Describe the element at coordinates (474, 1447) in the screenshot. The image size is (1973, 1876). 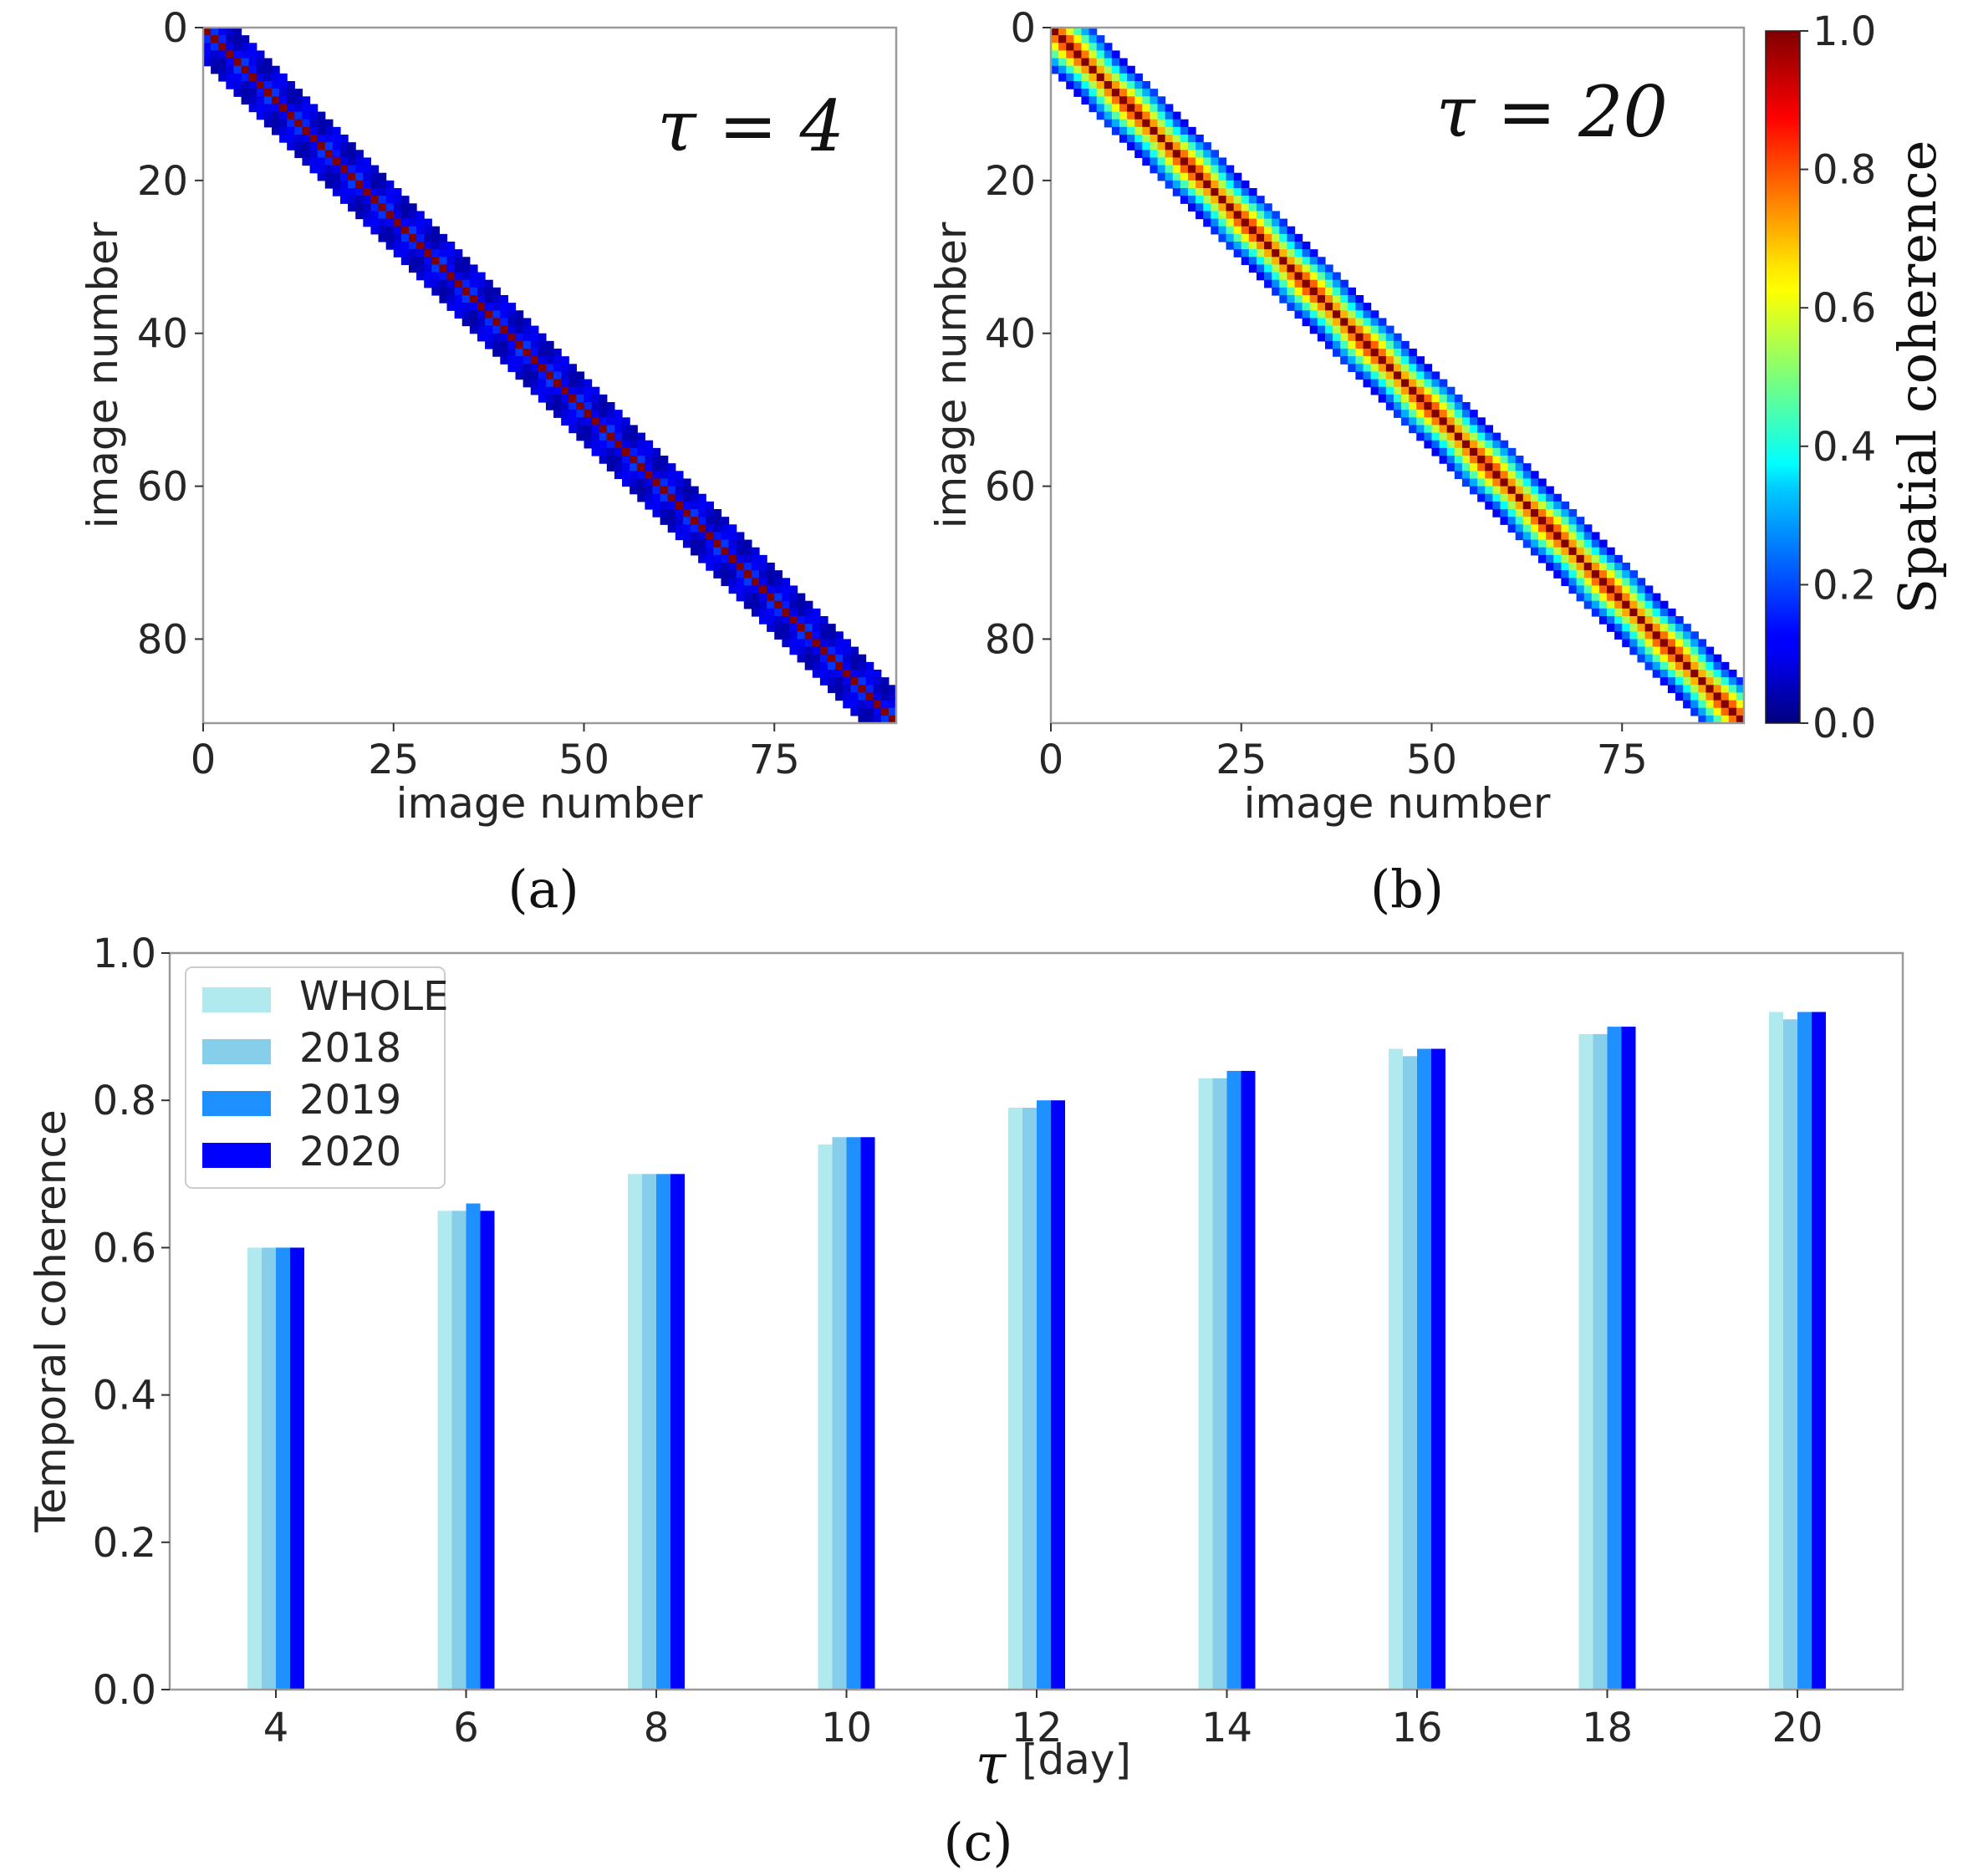
I see `bar-2019` at that location.